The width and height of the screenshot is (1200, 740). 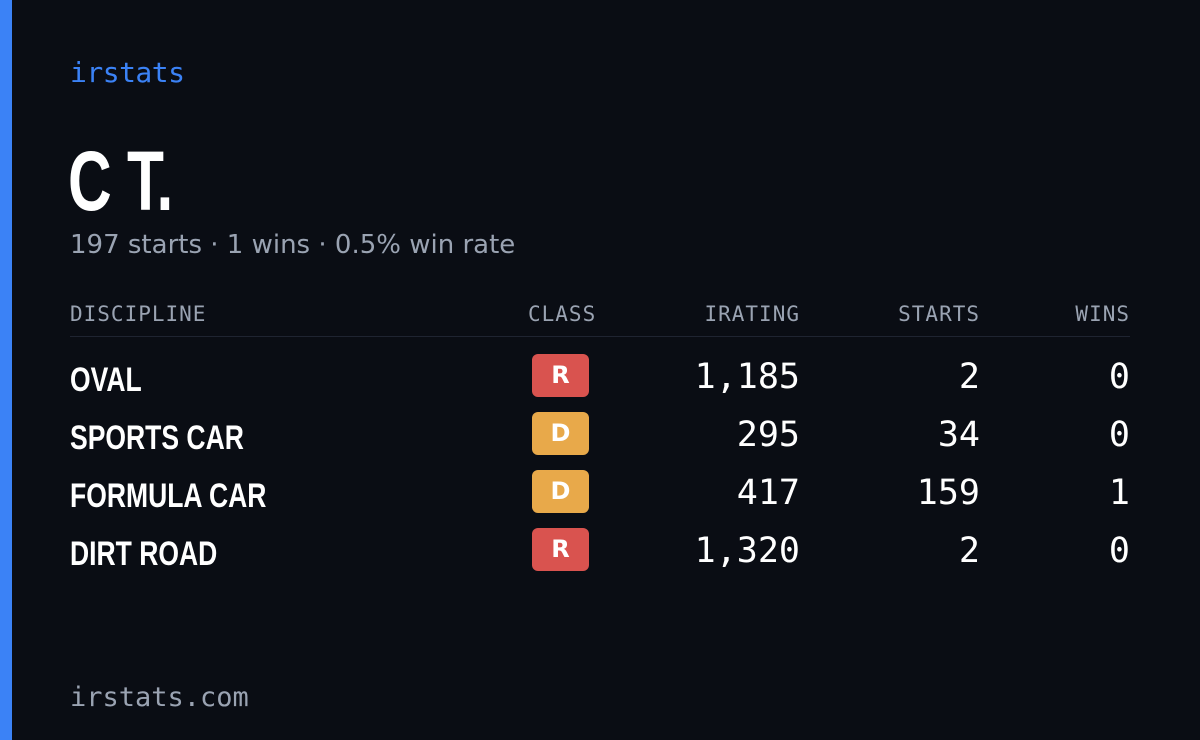 What do you see at coordinates (958, 435) in the screenshot?
I see `starts-value: 34` at bounding box center [958, 435].